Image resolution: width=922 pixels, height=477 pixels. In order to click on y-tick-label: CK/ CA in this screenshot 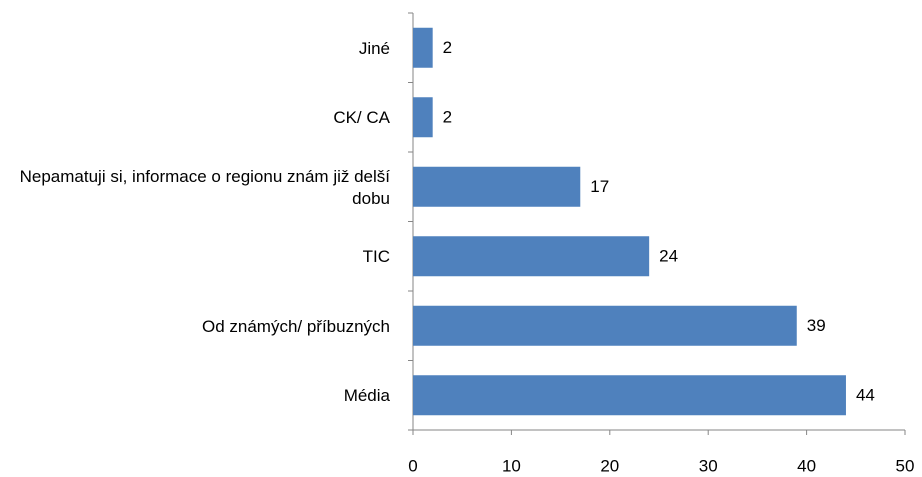, I will do `click(361, 118)`.